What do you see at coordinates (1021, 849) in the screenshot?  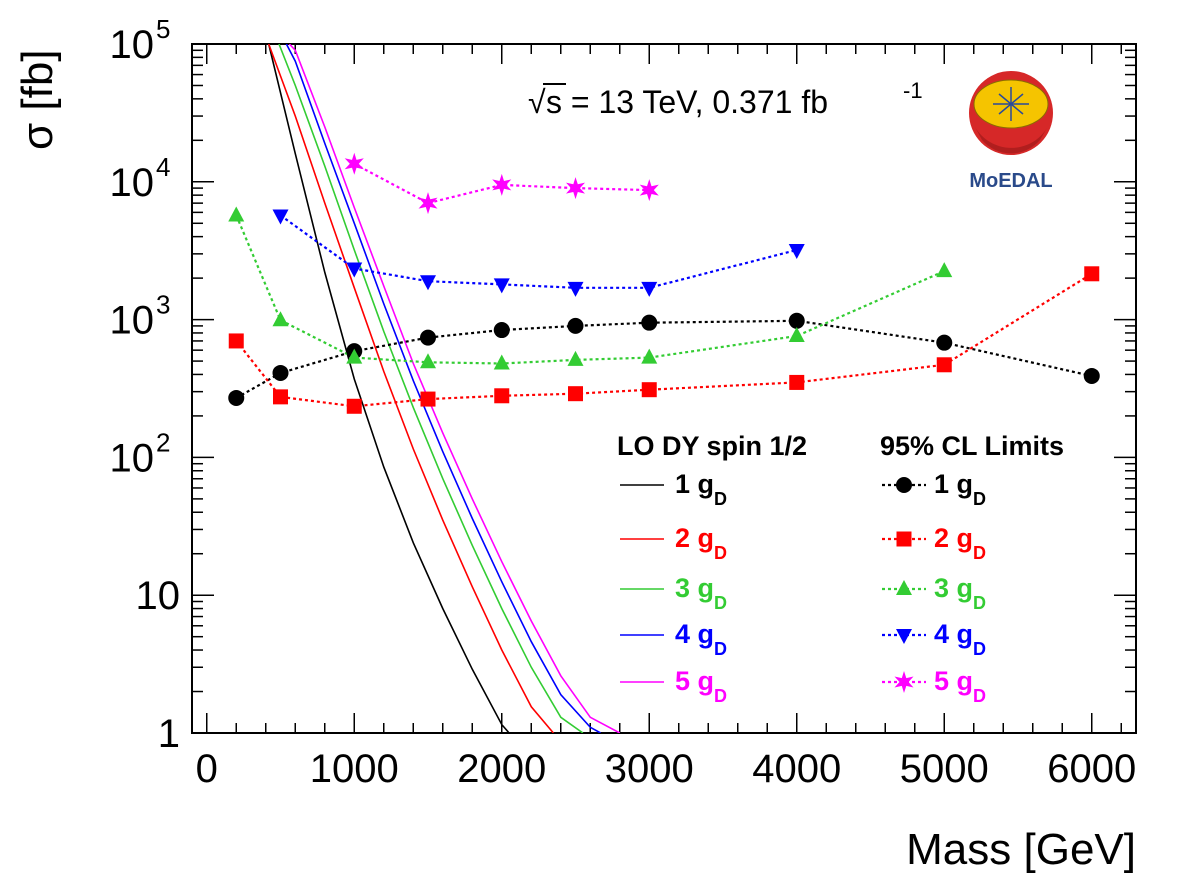 I see `x-axis-title: Mass [GeV]` at bounding box center [1021, 849].